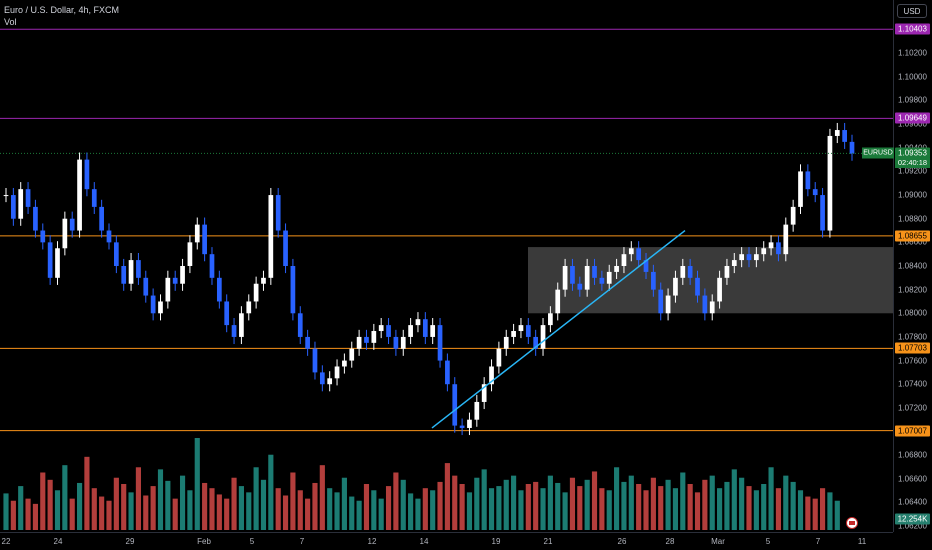 The image size is (932, 550). What do you see at coordinates (912, 408) in the screenshot?
I see `price-tick-label: 1.07200` at bounding box center [912, 408].